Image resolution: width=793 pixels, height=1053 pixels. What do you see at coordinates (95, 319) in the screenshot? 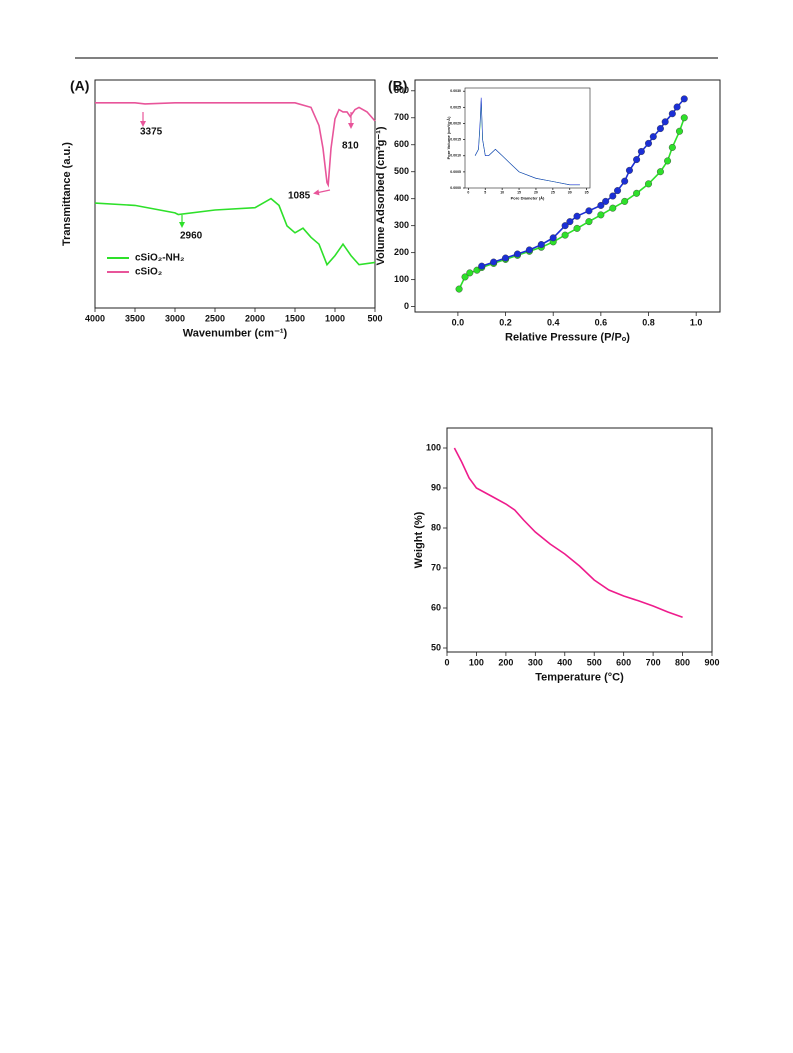
I see `x-tick-label: 4000` at bounding box center [95, 319].